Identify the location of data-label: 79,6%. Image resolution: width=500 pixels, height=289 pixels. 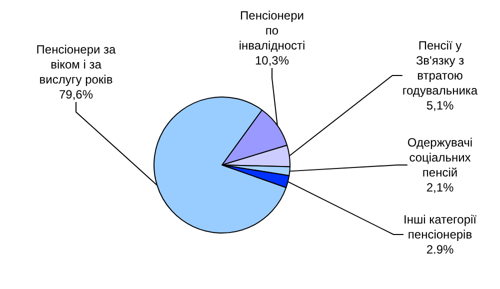
(76, 95).